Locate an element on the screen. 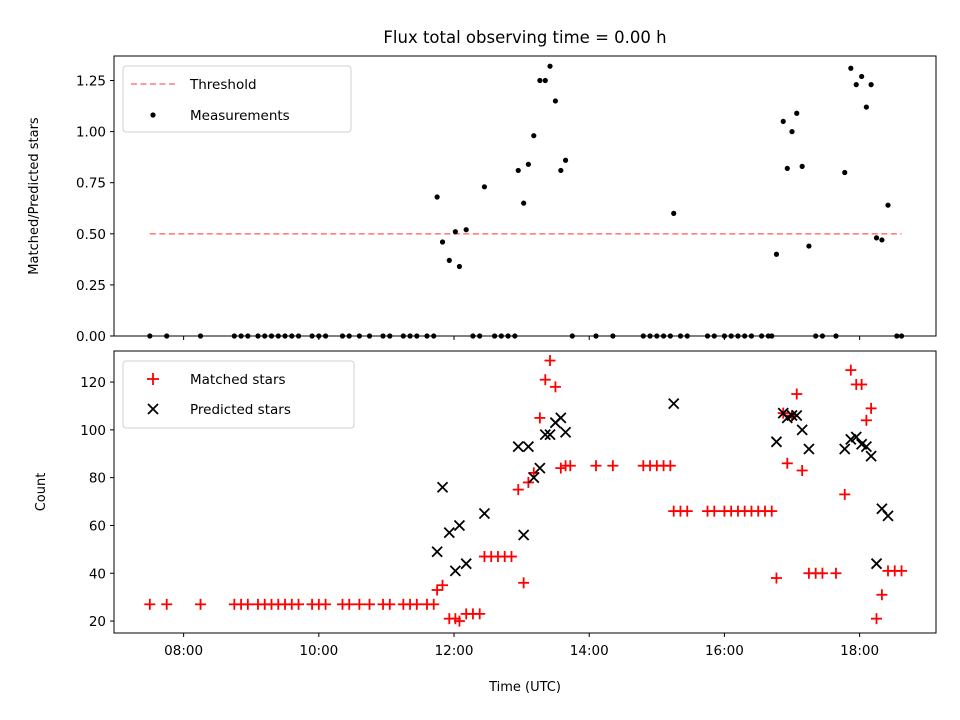 The width and height of the screenshot is (960, 720). legend-measurements-label: Measurements is located at coordinates (240, 116).